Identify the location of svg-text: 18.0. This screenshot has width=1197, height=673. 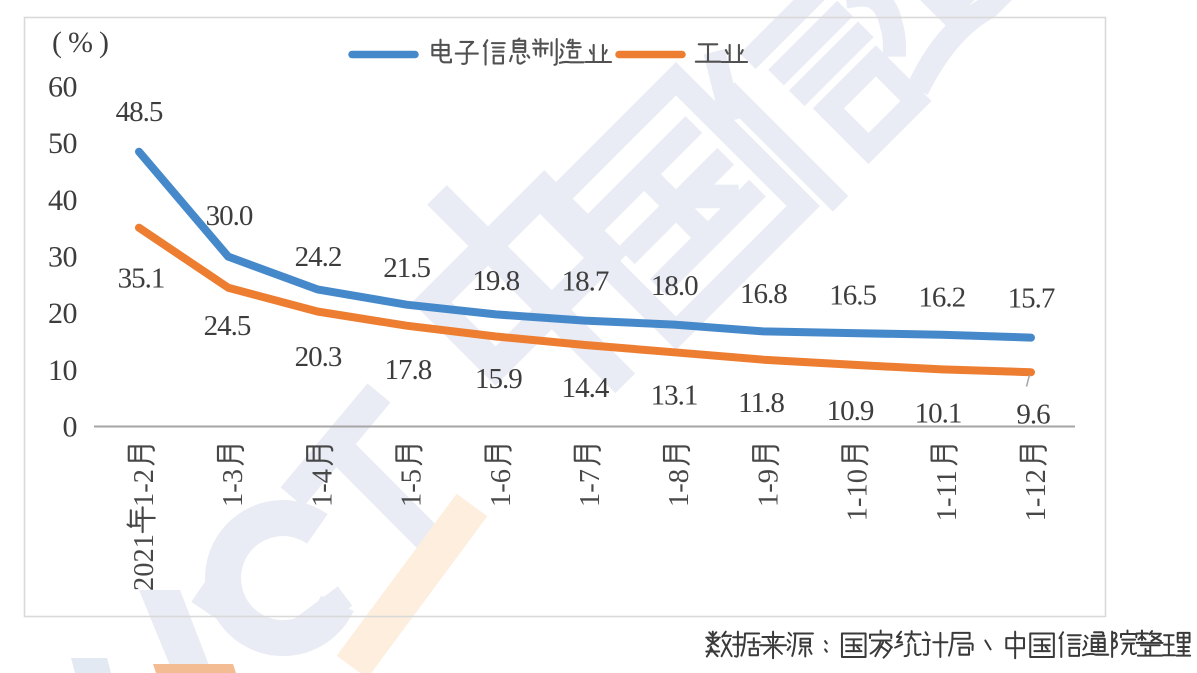
(674, 286).